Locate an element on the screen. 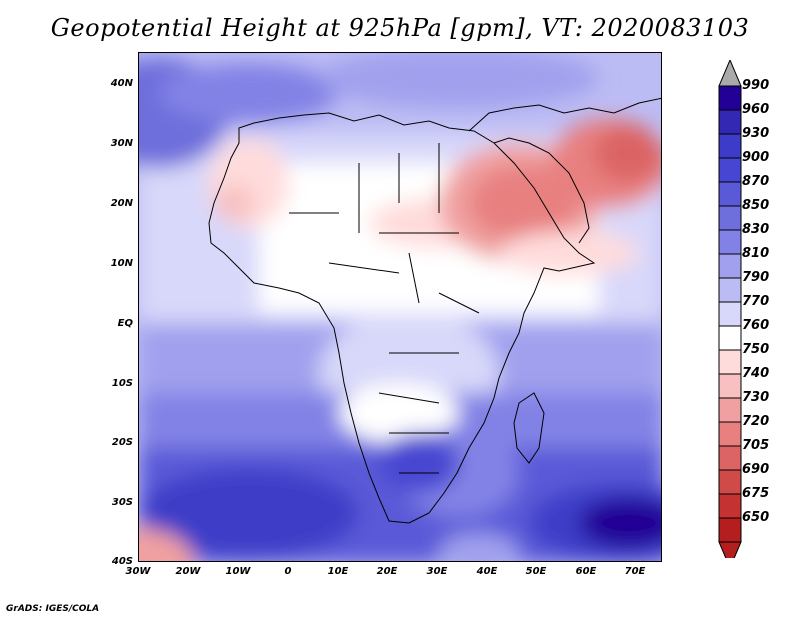 The height and width of the screenshot is (618, 800). colorbar-label: 790 is located at coordinates (756, 277).